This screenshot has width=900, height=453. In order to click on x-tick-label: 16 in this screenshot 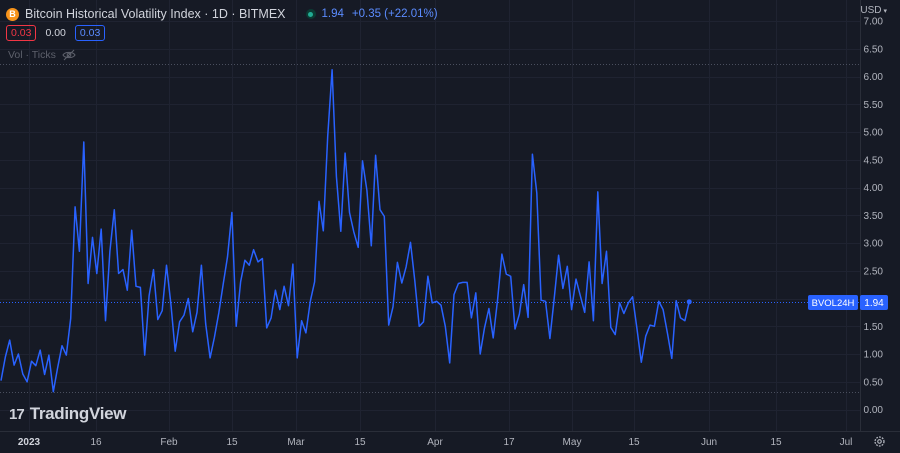, I will do `click(96, 442)`.